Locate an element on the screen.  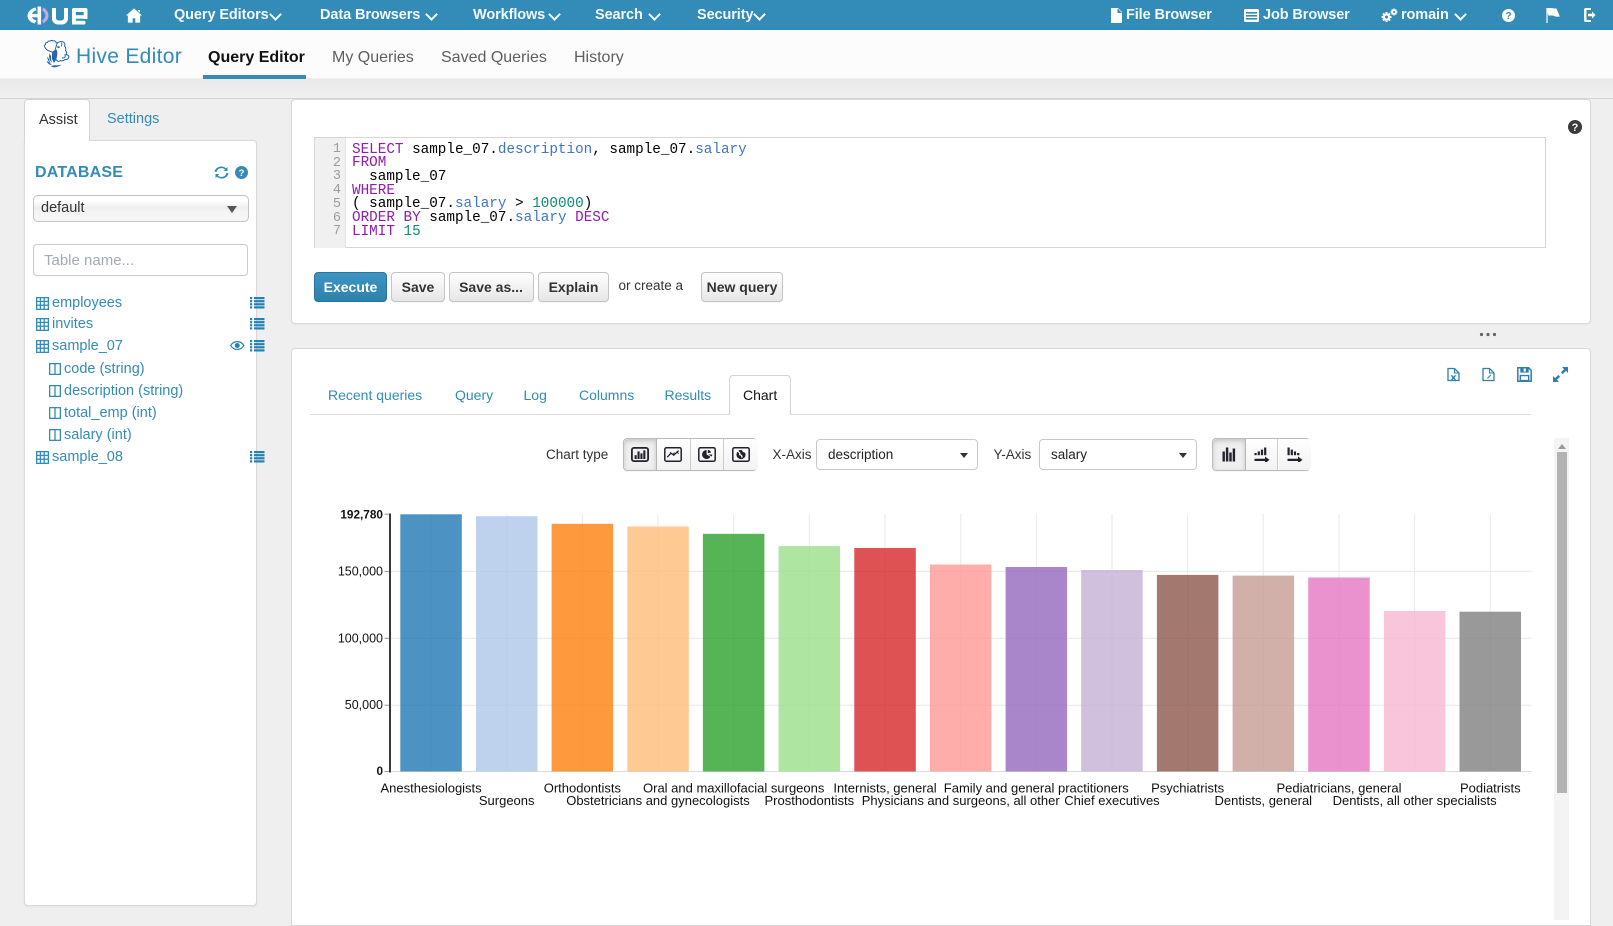
svg-text: Psychiatrists is located at coordinates (1187, 788).